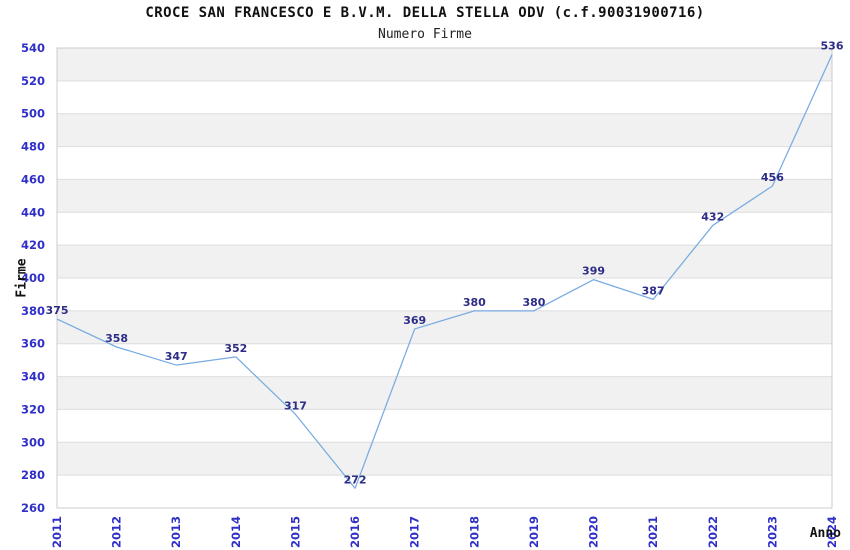 The image size is (850, 550). I want to click on data-point-label: 272, so click(355, 479).